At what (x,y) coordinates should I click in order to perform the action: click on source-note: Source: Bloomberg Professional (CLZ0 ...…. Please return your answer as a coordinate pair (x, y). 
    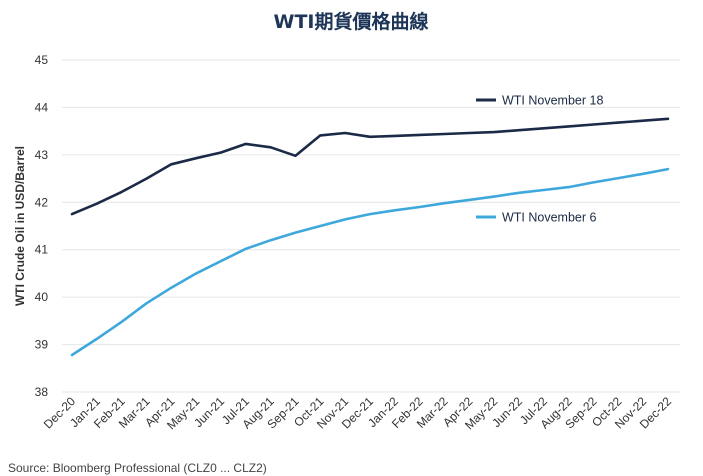
    Looking at the image, I should click on (137, 468).